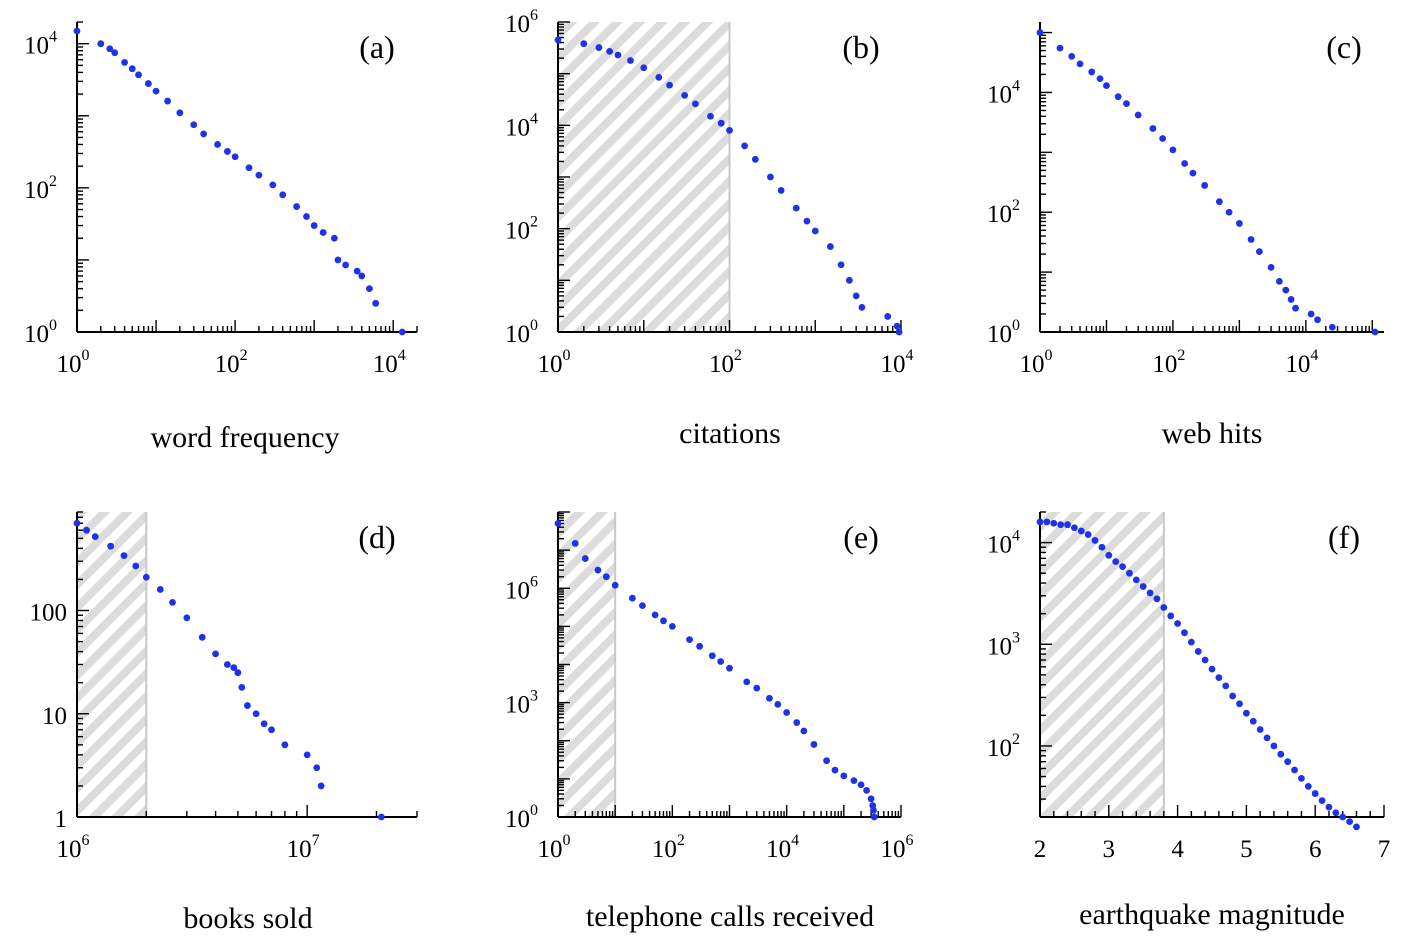 The image size is (1406, 950). I want to click on x-tick-label: 5, so click(1246, 849).